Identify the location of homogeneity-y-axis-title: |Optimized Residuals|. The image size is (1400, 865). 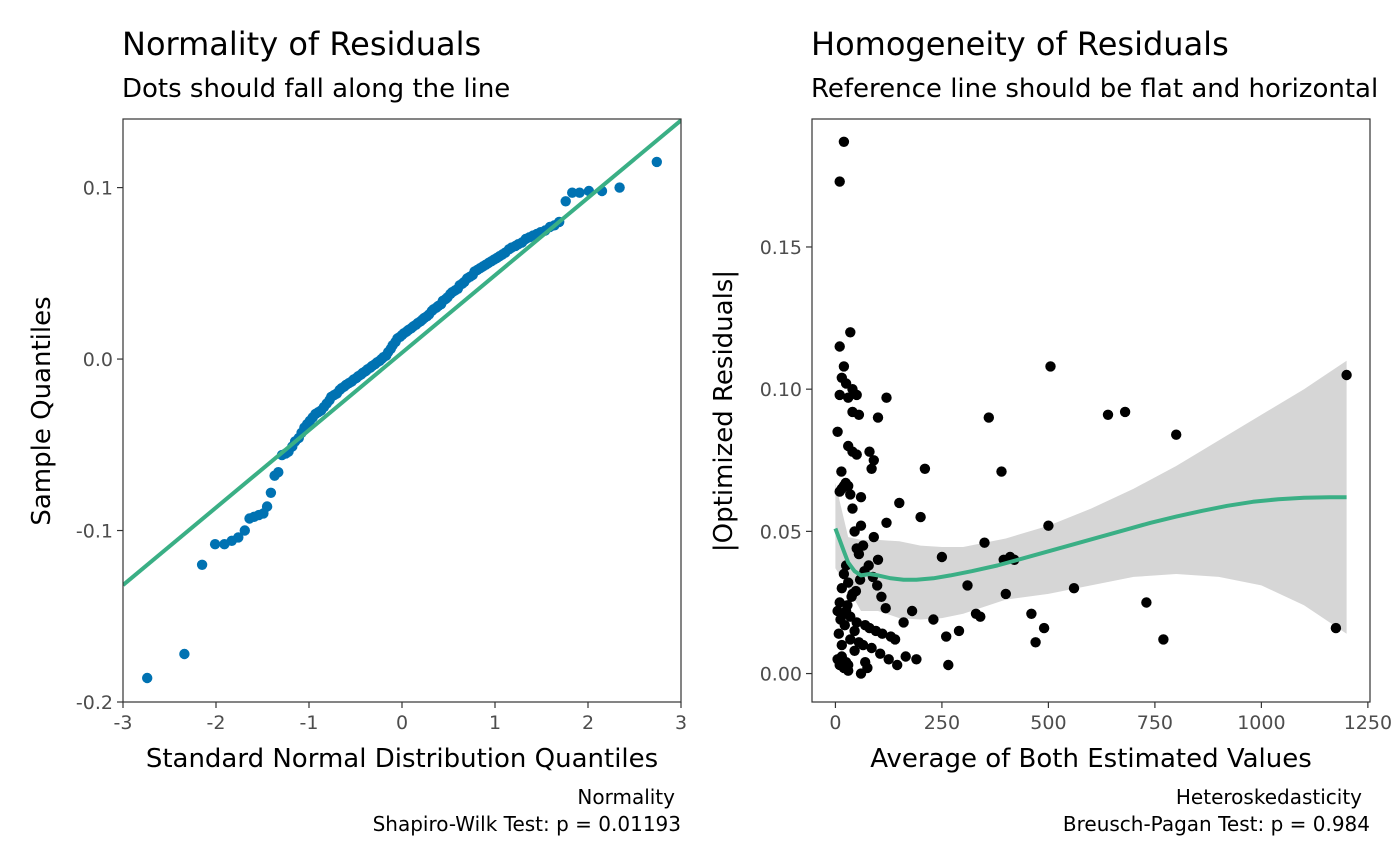
(724, 411).